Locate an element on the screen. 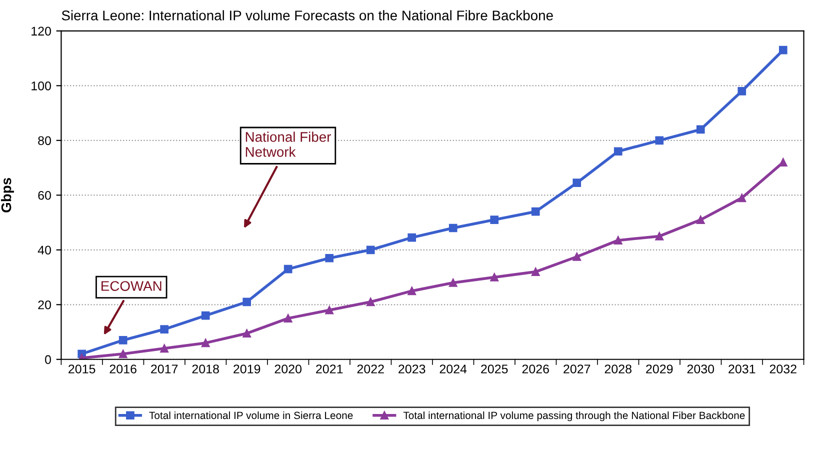 The height and width of the screenshot is (476, 816). y-tick-label: 100 is located at coordinates (41, 85).